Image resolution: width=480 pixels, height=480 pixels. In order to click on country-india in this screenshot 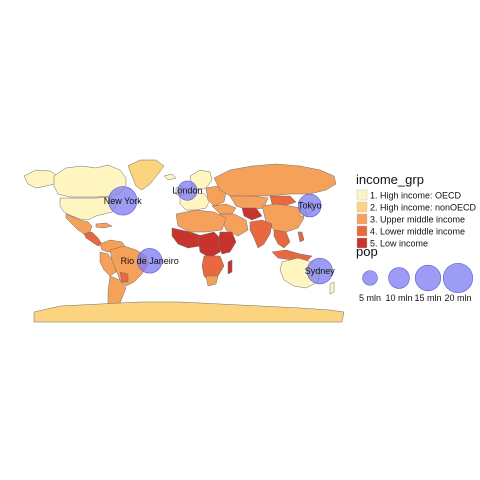, I will do `click(261, 234)`.